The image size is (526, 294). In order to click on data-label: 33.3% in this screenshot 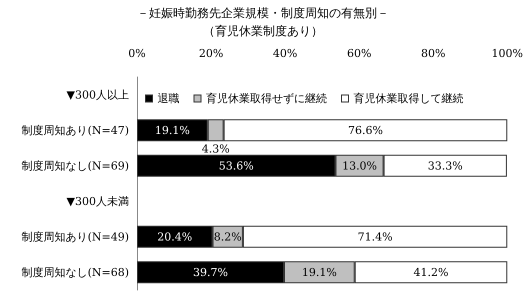, I will do `click(445, 165)`.